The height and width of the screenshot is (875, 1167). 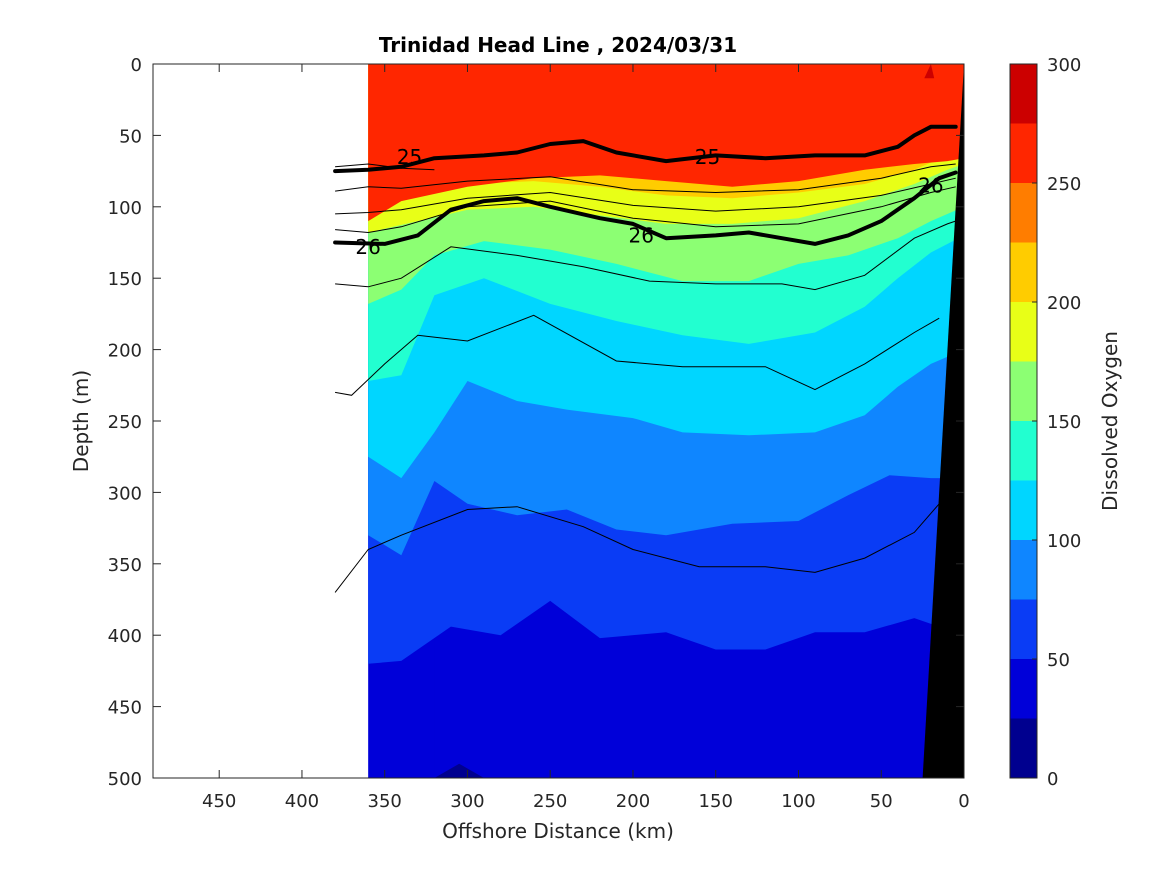 I want to click on x-tick-label: 0, so click(x=963, y=801).